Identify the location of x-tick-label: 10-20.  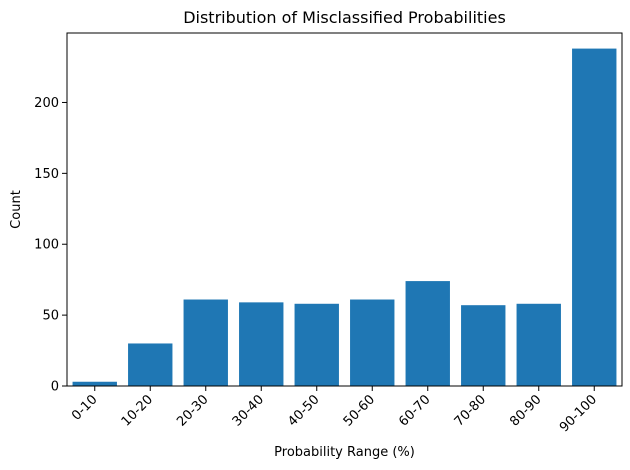
(137, 410).